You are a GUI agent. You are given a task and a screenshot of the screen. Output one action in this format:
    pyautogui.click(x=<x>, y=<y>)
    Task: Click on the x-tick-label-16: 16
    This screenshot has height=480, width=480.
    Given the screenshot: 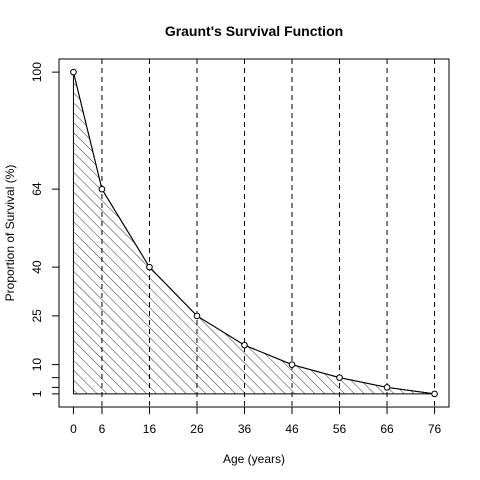 What is the action you would take?
    pyautogui.click(x=150, y=429)
    